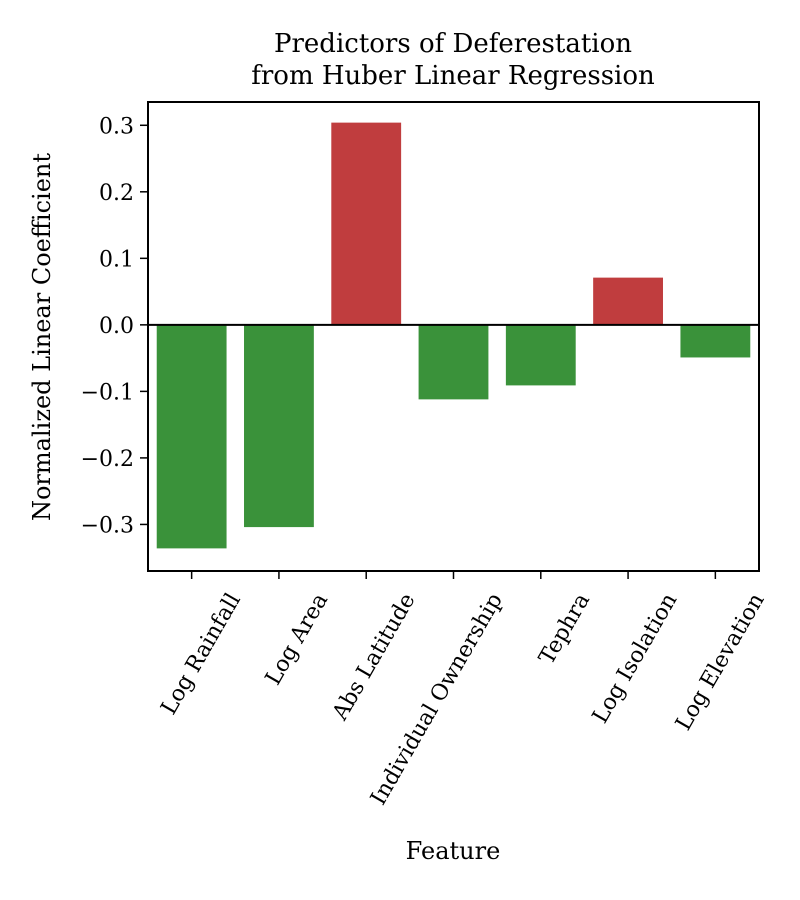  What do you see at coordinates (116, 126) in the screenshot?
I see `y-tick-label: 0.3` at bounding box center [116, 126].